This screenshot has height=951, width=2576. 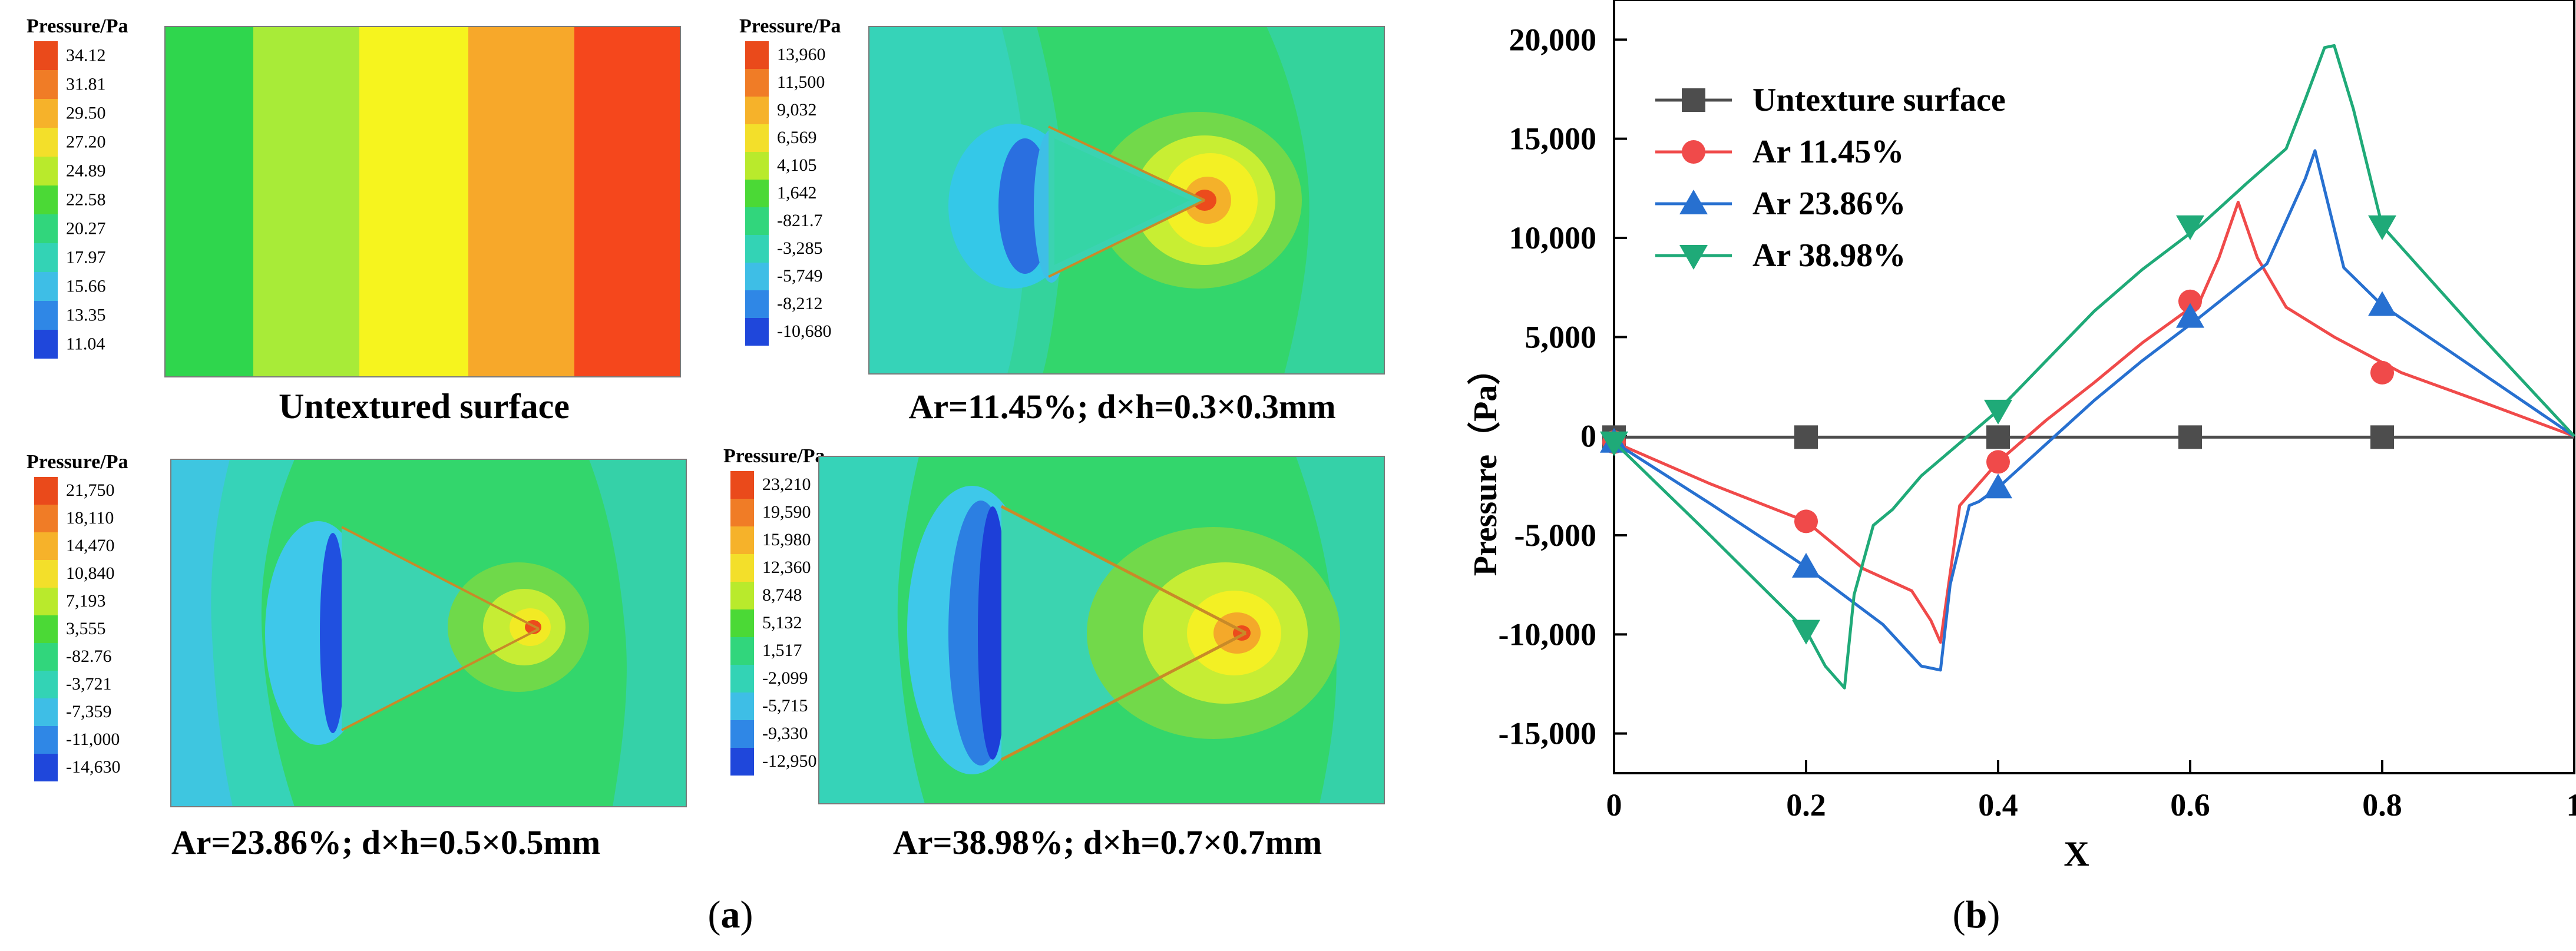 I want to click on x-tick-label: 0.2, so click(x=1806, y=805).